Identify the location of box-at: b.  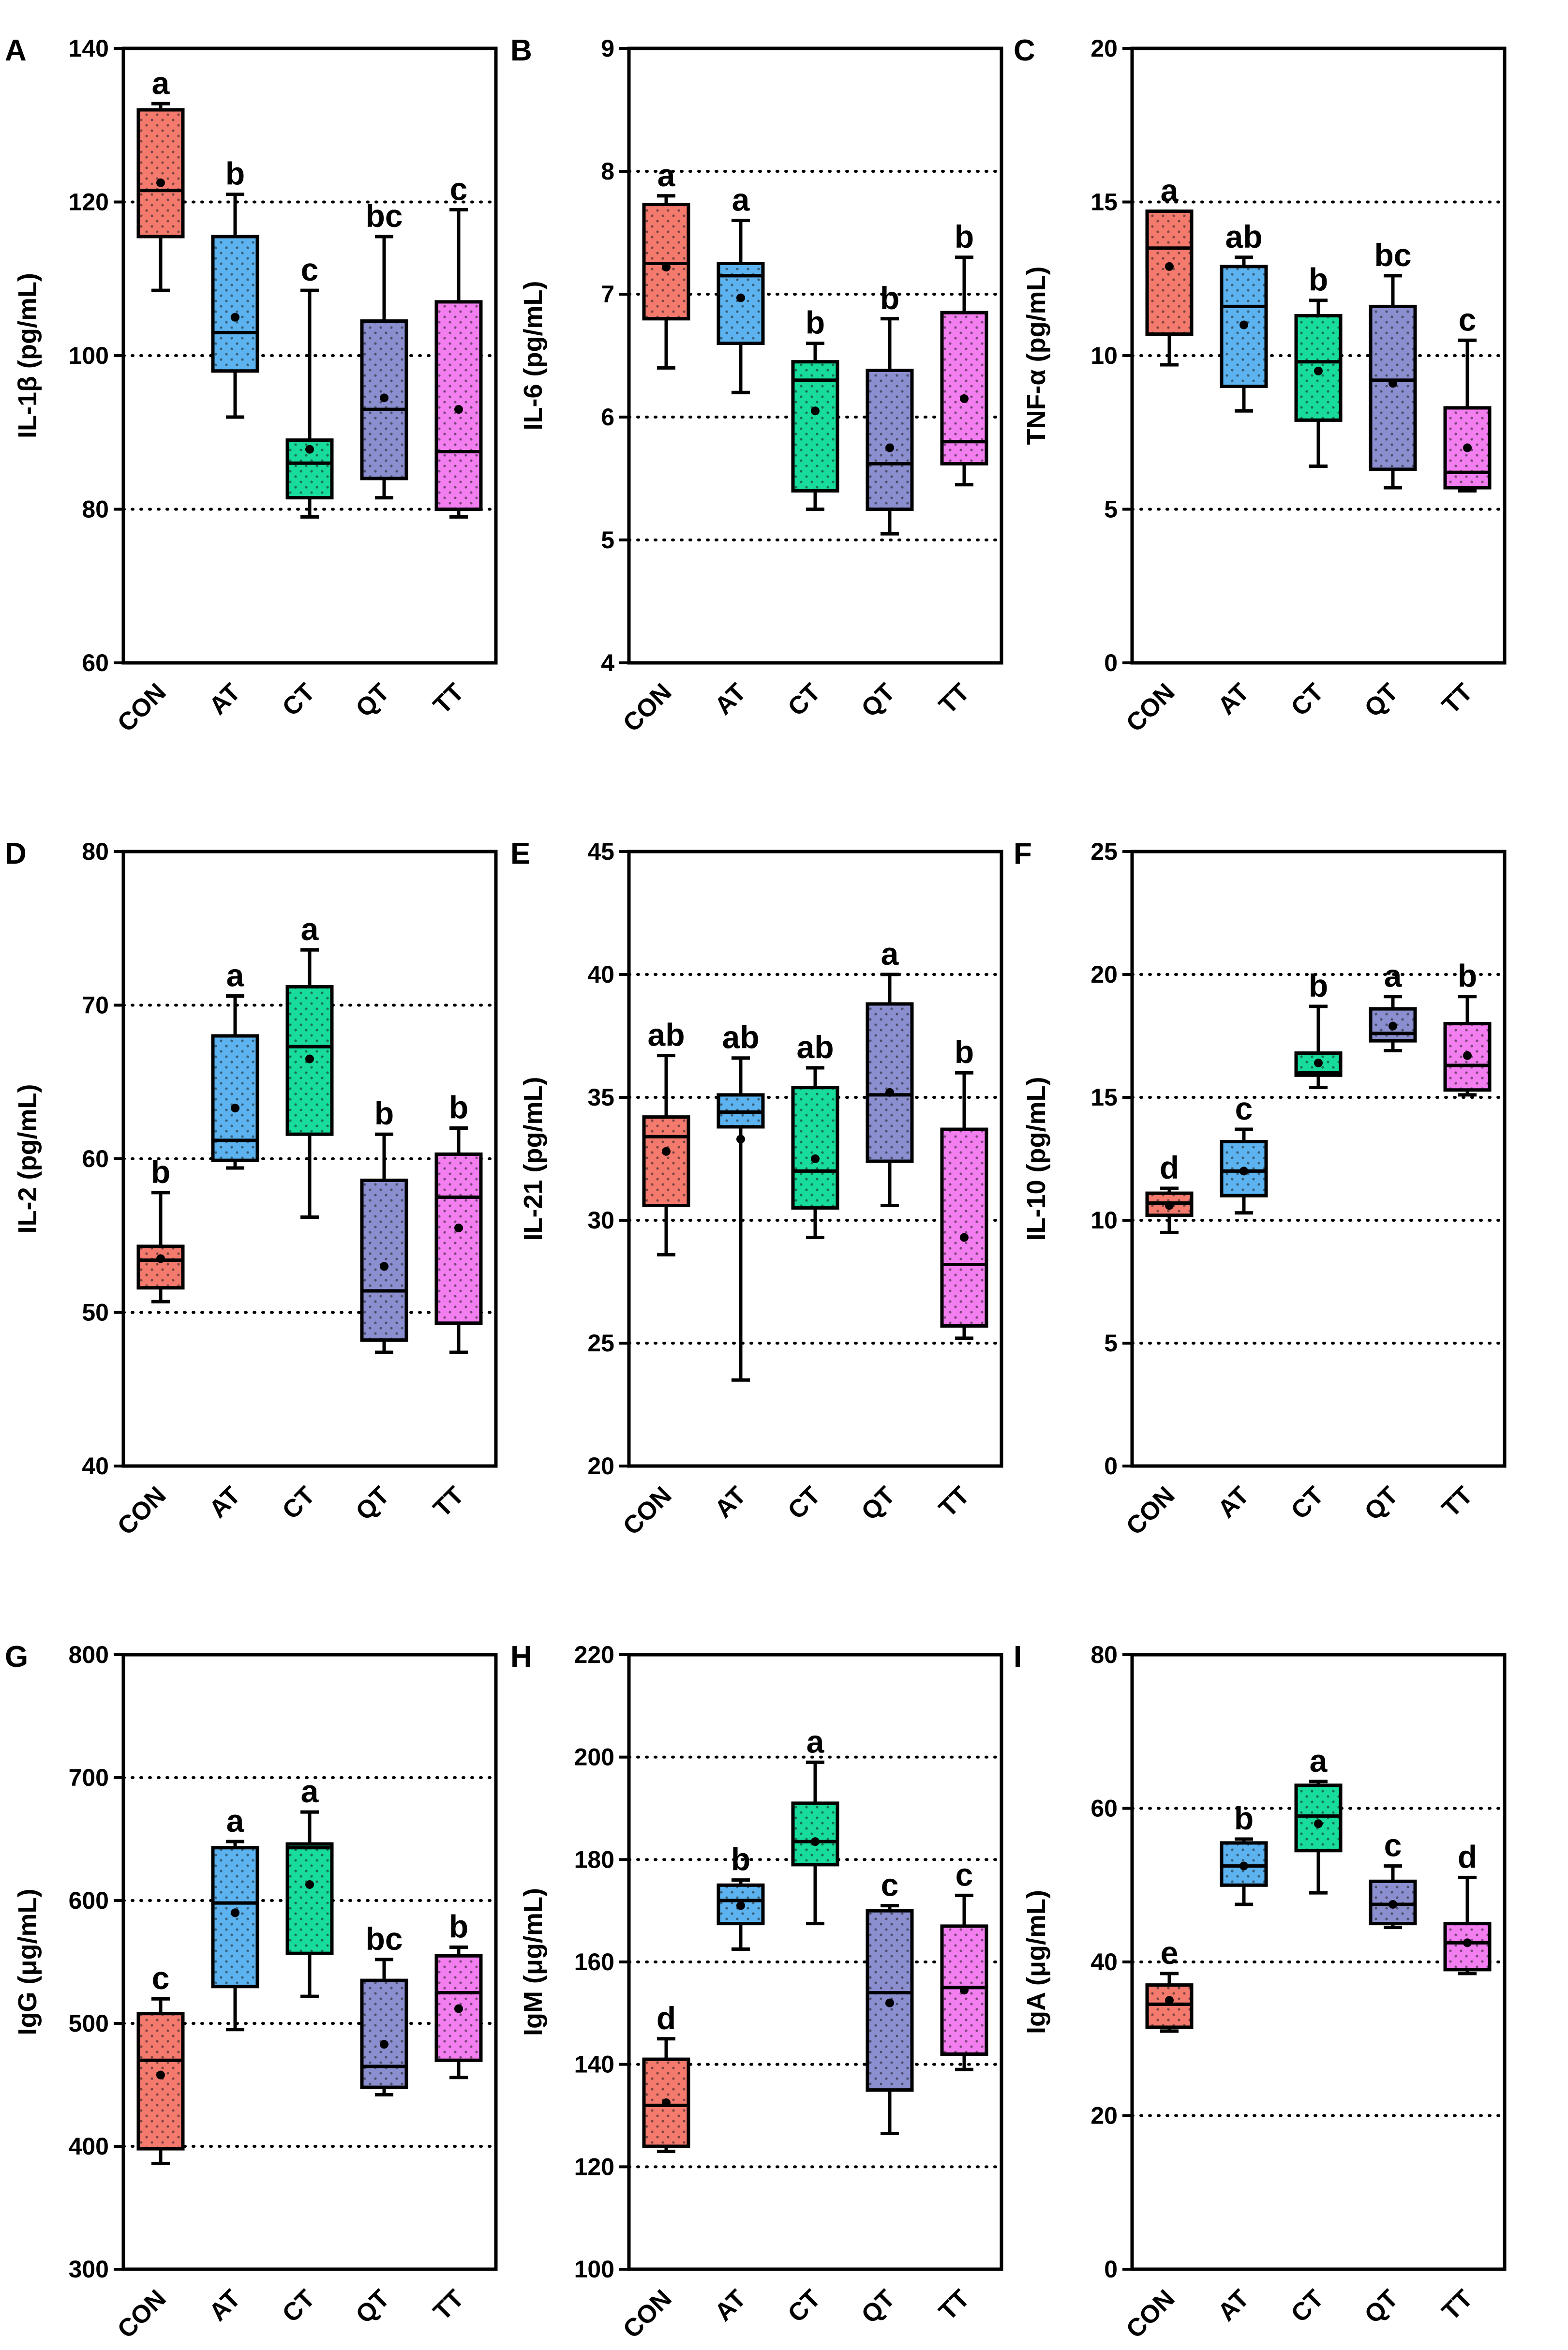
(741, 1896).